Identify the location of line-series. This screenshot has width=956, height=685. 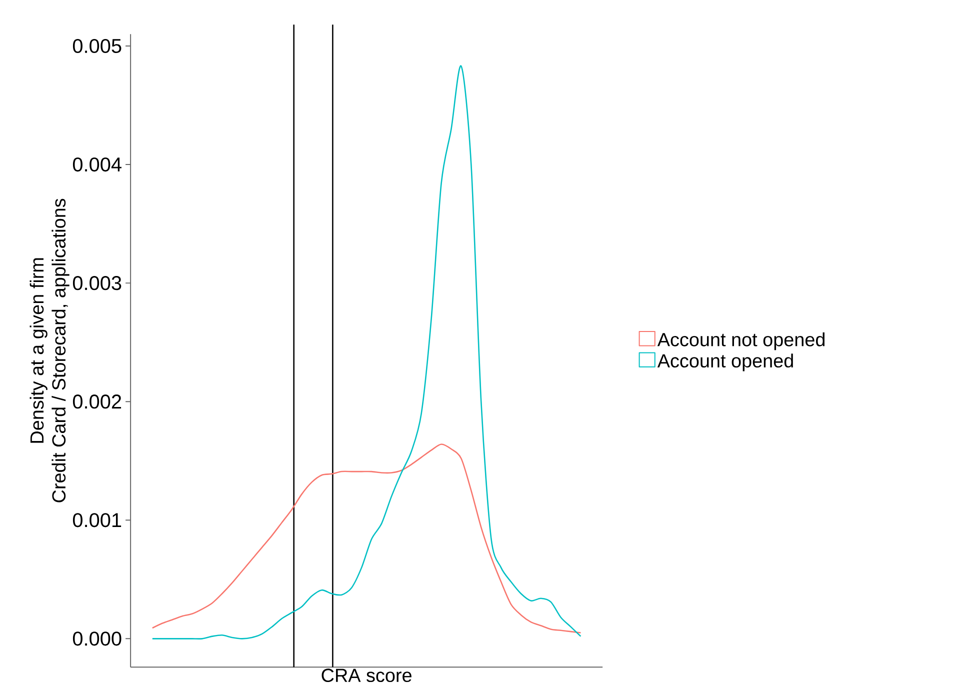
(367, 538).